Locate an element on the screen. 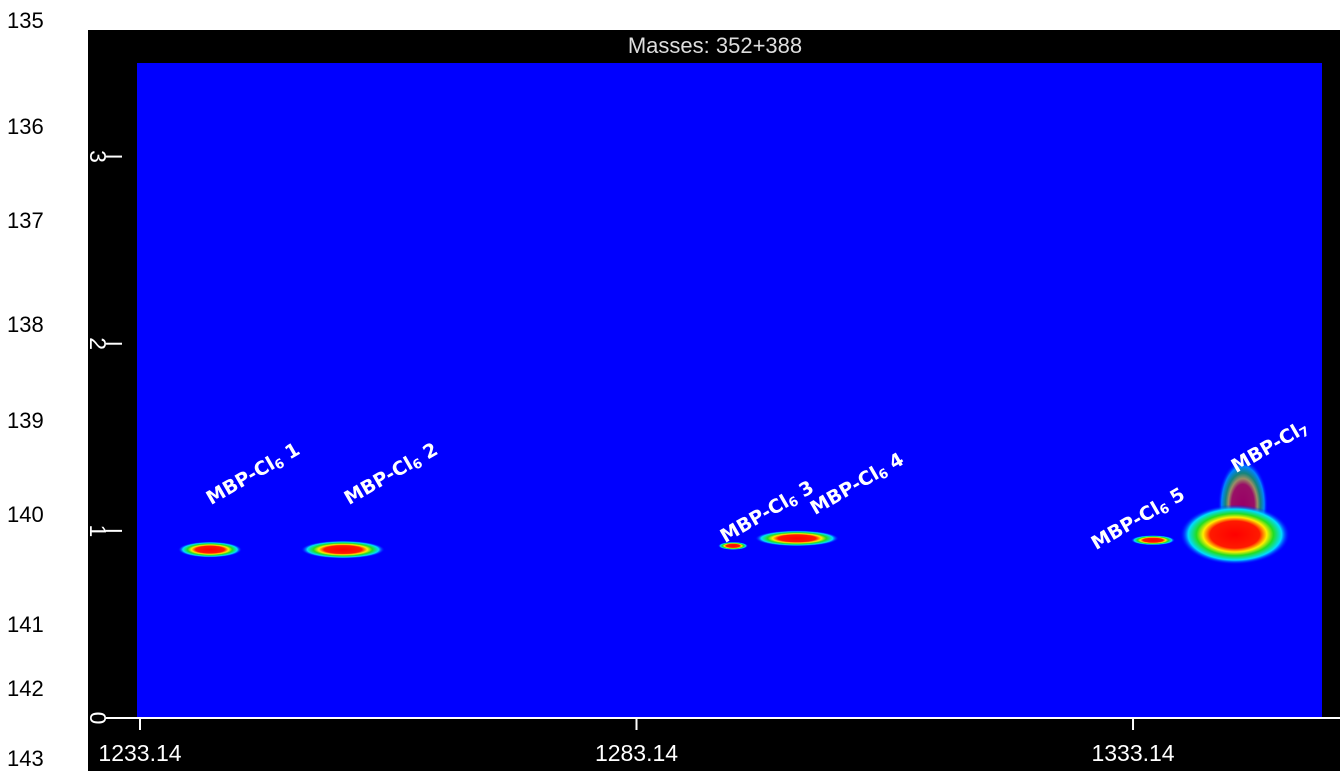 The height and width of the screenshot is (771, 1340). x-tick-label: 1333.14 is located at coordinates (1132, 753).